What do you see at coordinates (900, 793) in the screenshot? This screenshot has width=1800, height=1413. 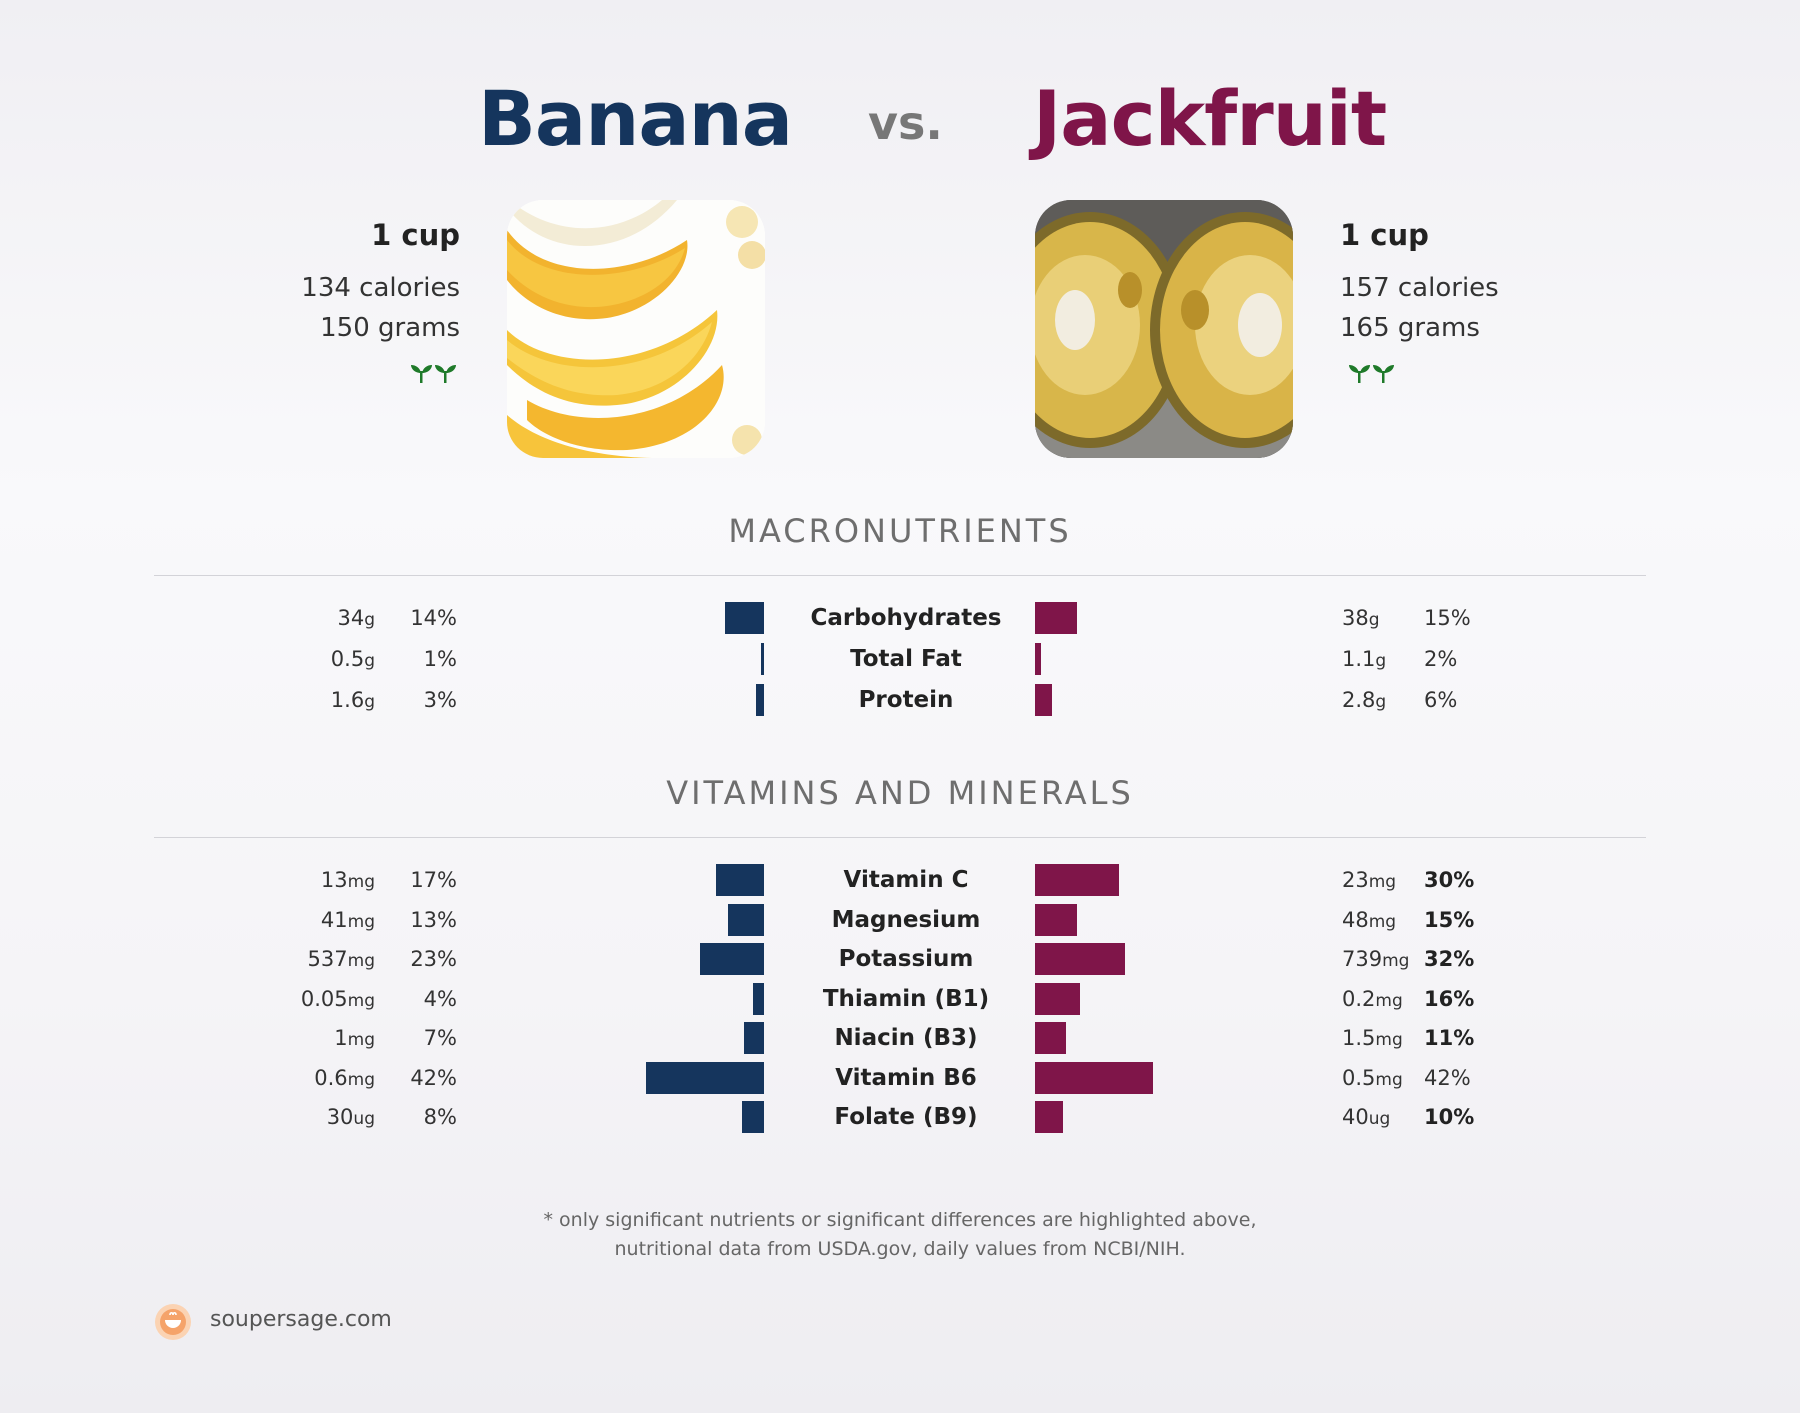 I see `vitamins-heading: VITAMINS AND MINERALS` at bounding box center [900, 793].